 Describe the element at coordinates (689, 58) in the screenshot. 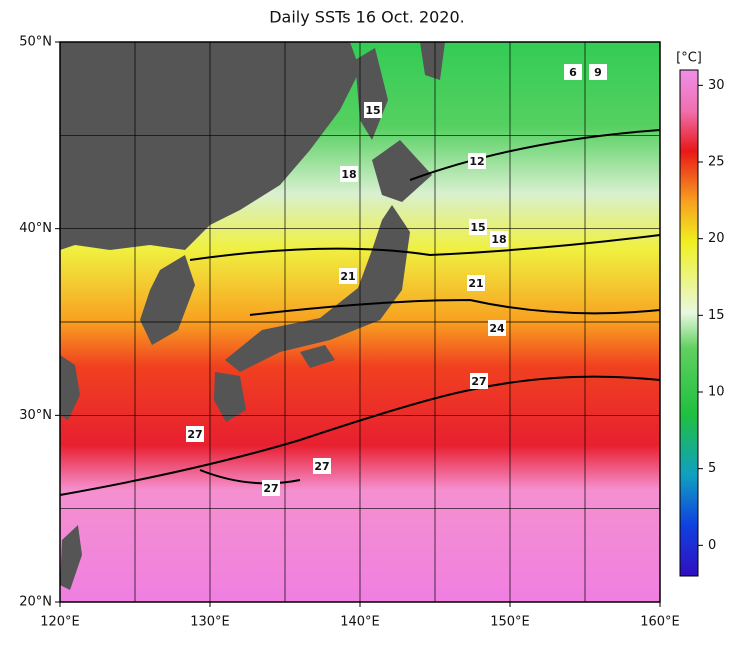

I see `colorbar-unit: [°C]` at that location.